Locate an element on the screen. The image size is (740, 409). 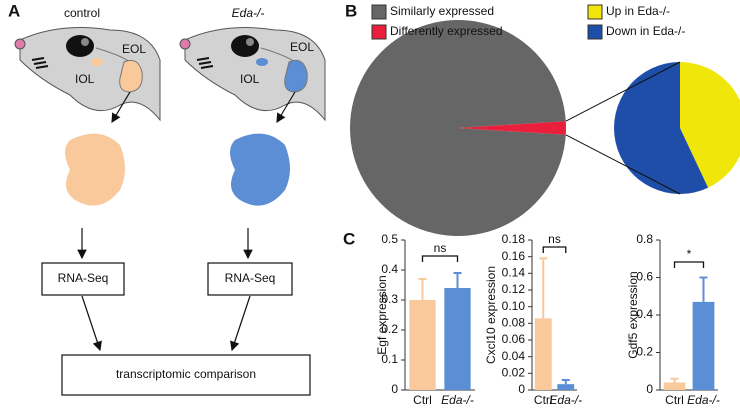
y-tick-label: 0.12 is located at coordinates (514, 289).